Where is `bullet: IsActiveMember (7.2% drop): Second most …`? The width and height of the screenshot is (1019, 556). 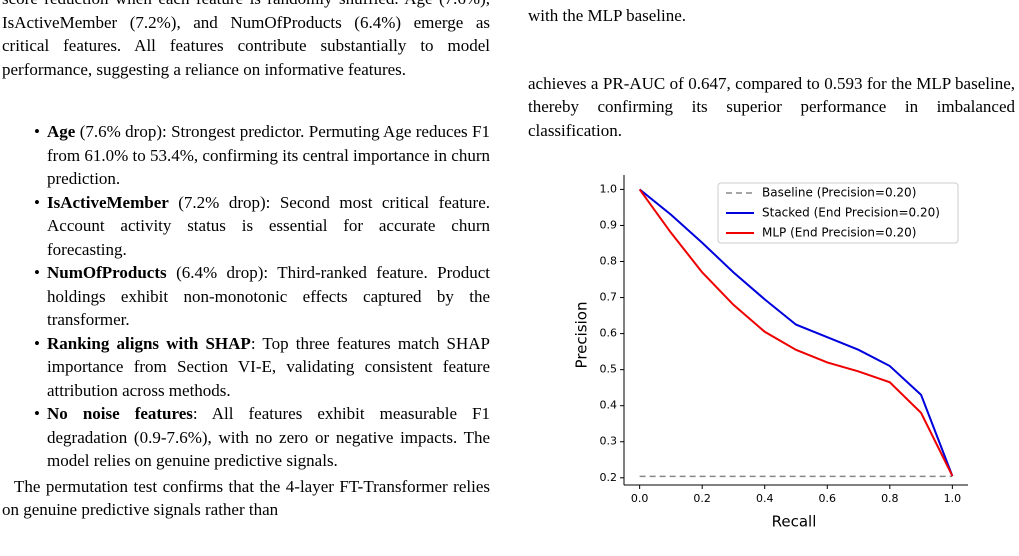 bullet: IsActiveMember (7.2% drop): Second most … is located at coordinates (262, 226).